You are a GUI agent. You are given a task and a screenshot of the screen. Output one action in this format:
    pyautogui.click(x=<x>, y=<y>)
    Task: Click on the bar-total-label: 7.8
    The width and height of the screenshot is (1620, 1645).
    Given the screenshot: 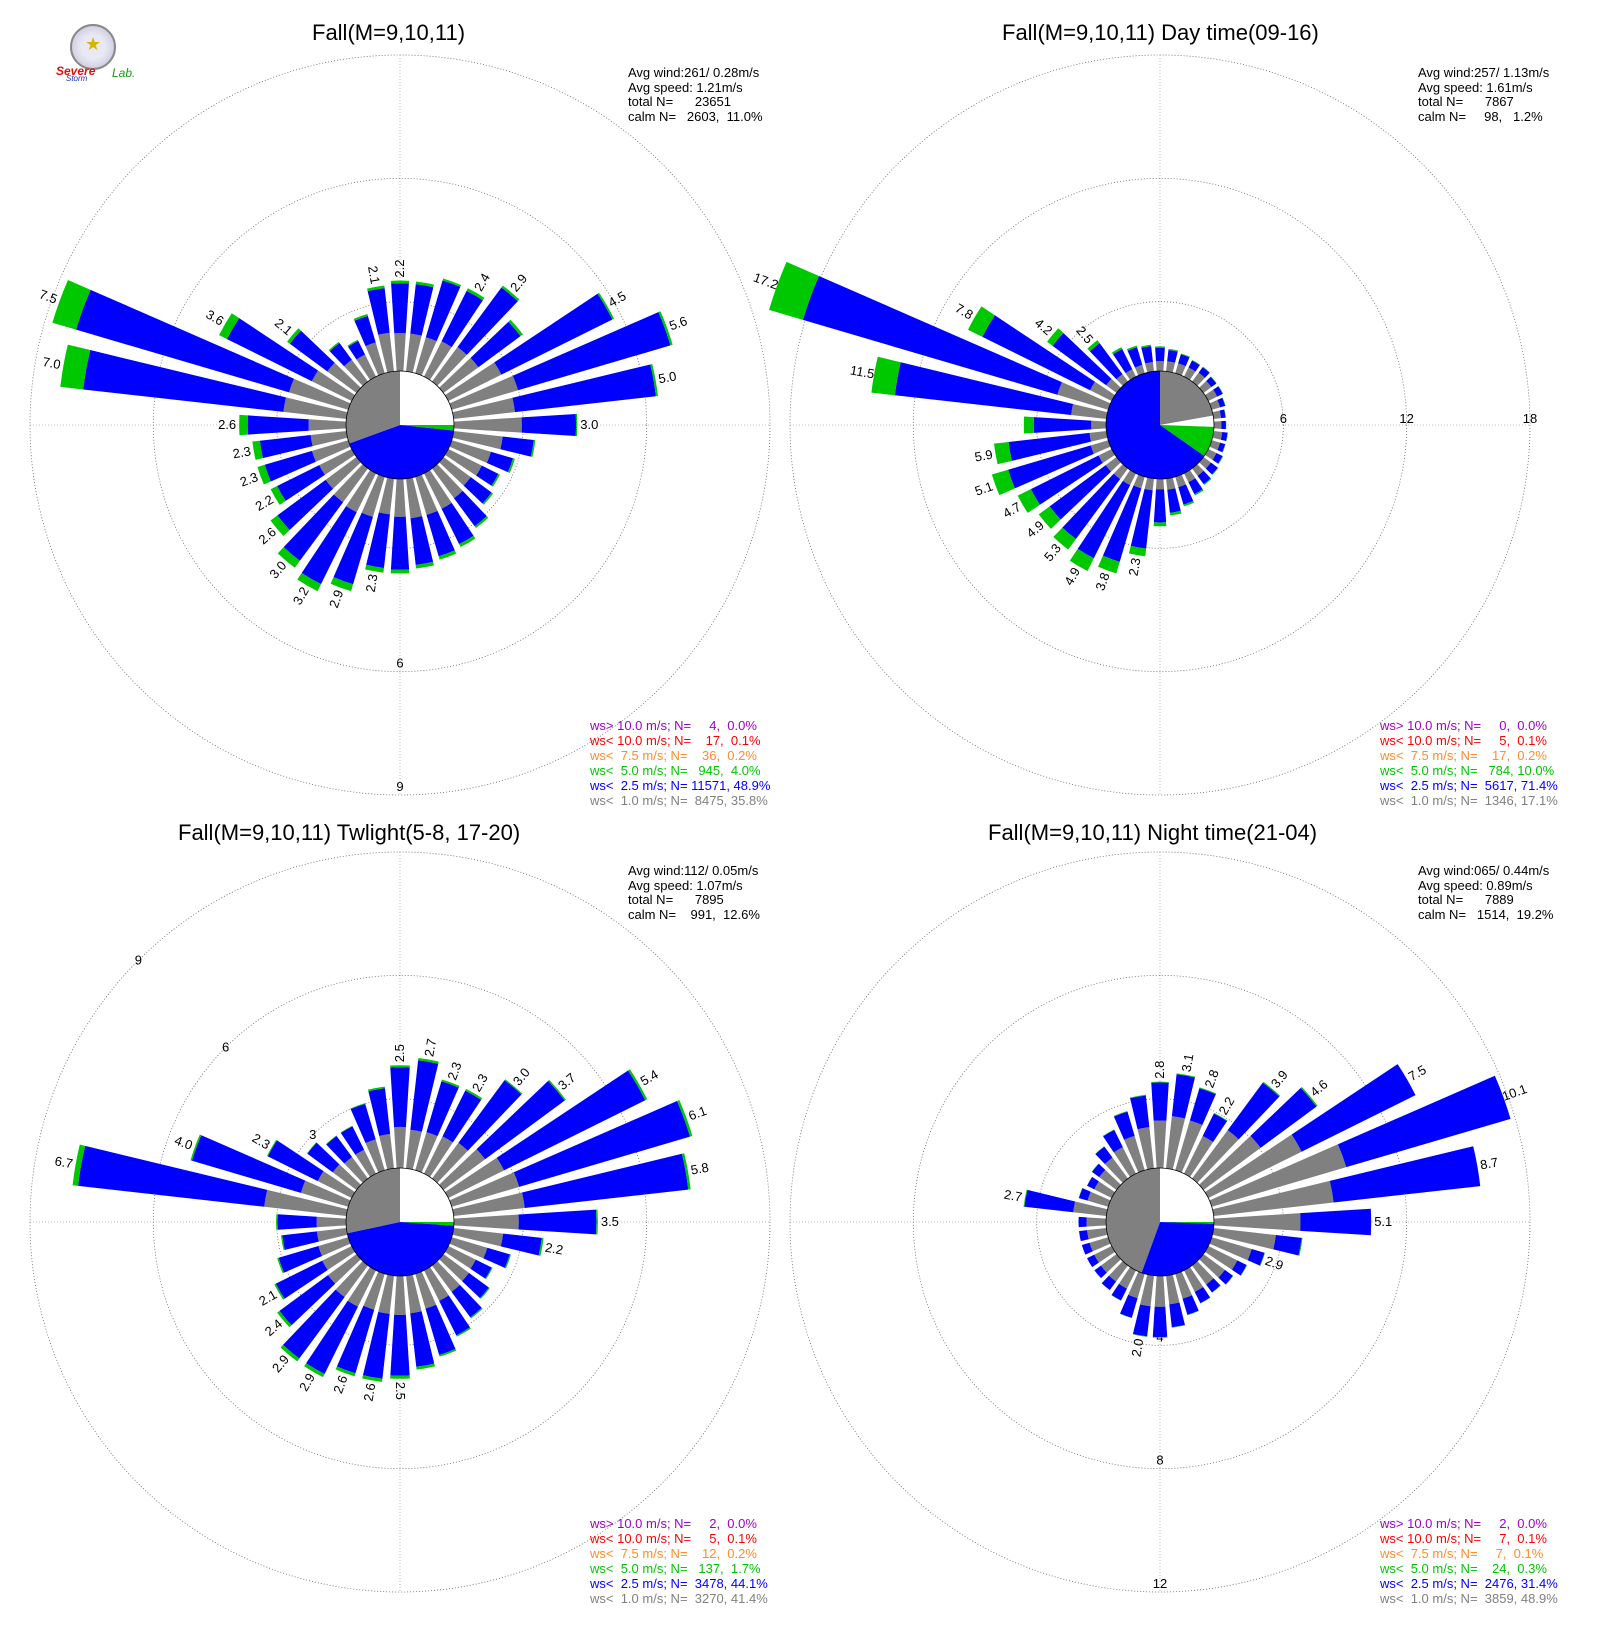 What is the action you would take?
    pyautogui.click(x=964, y=311)
    